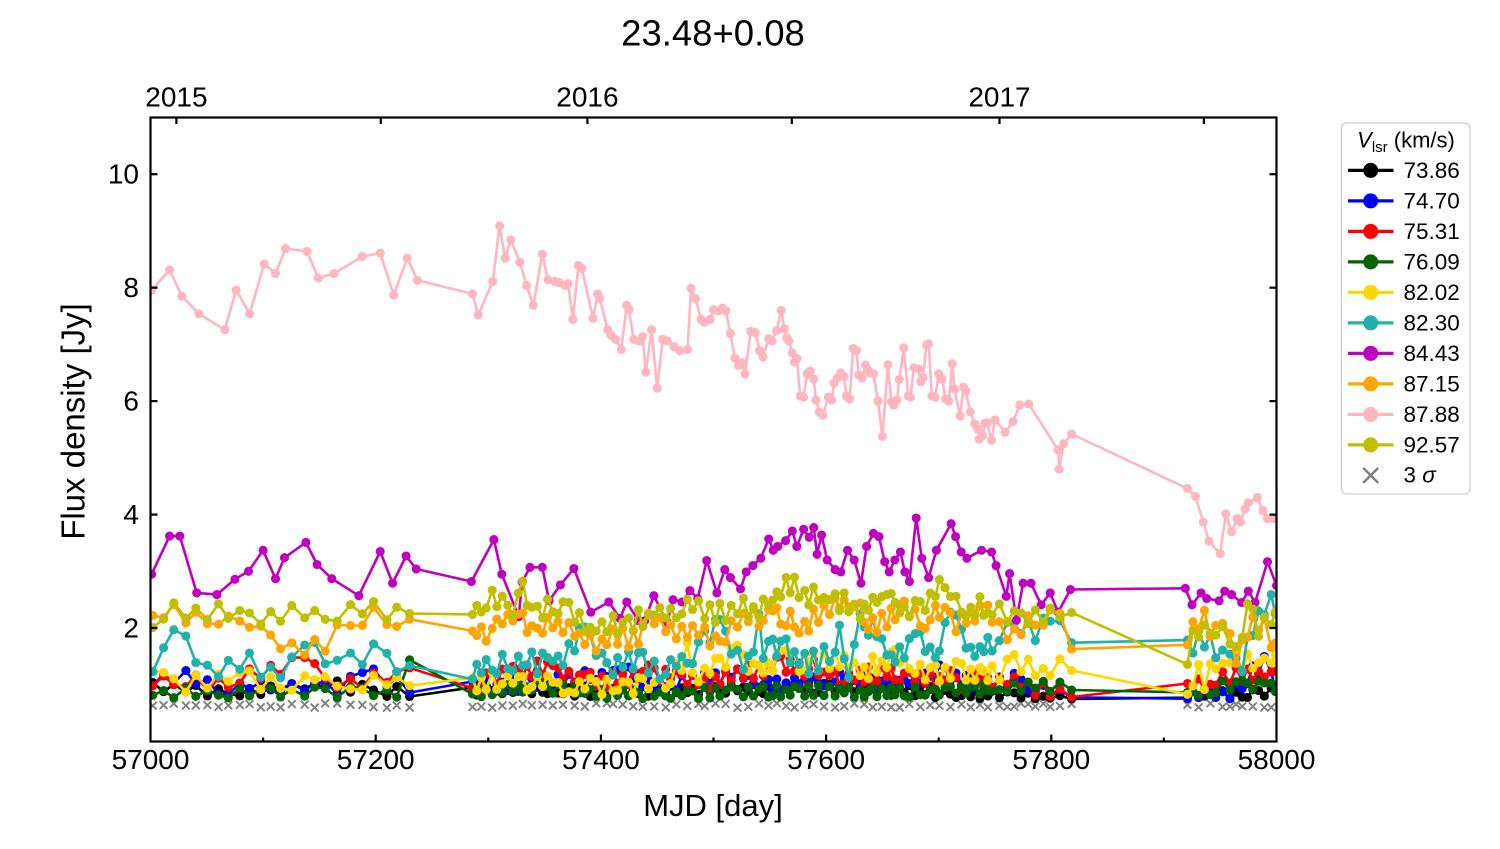  What do you see at coordinates (1432, 414) in the screenshot?
I see `svg-text: 87.88` at bounding box center [1432, 414].